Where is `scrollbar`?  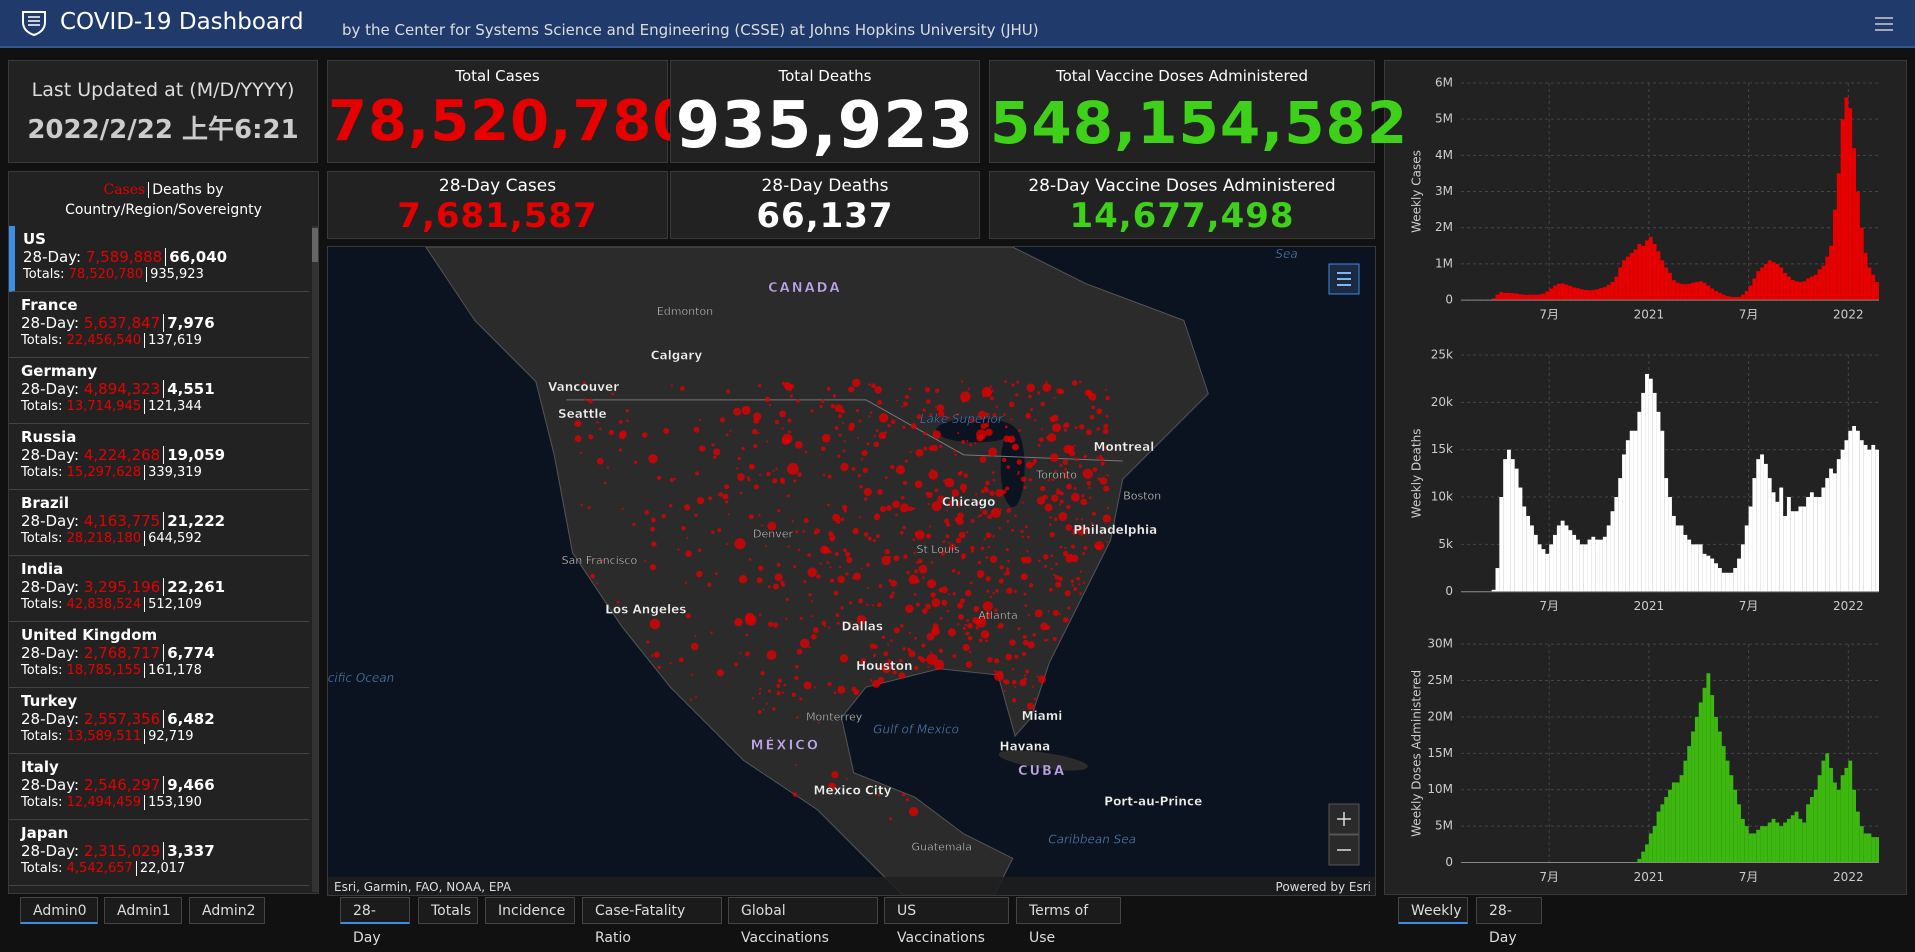 scrollbar is located at coordinates (315, 559).